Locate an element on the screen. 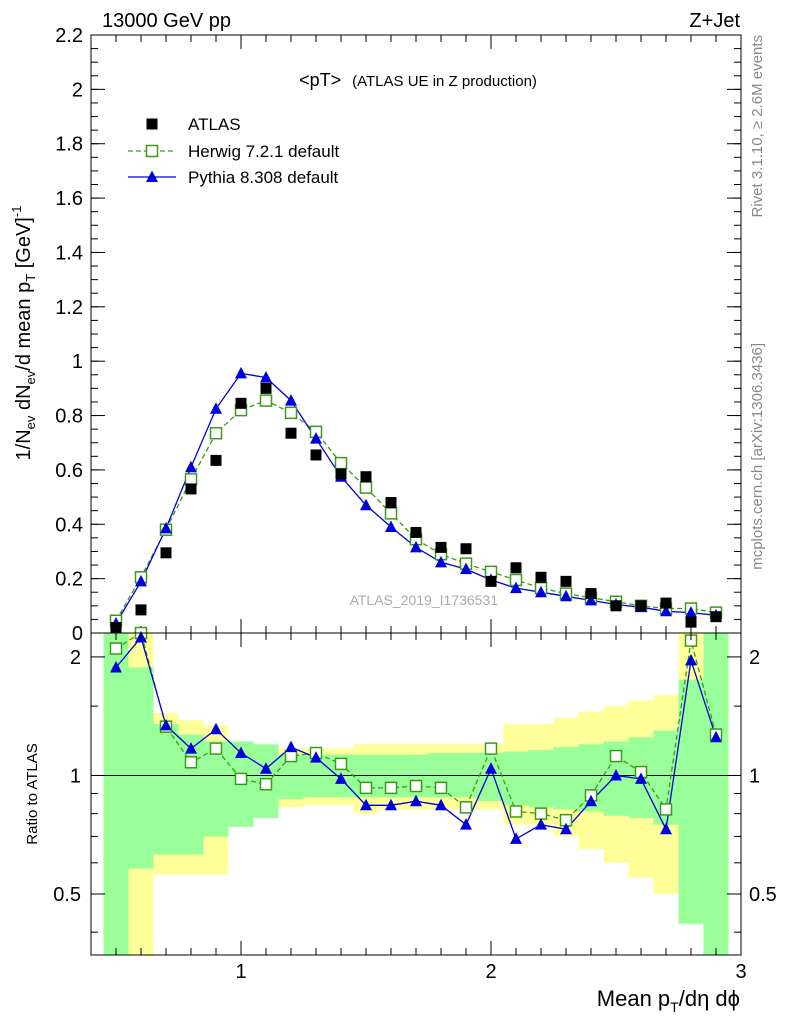 The width and height of the screenshot is (786, 1024). main-y-axis-label: 1/Nev dNev/d mean pT [GeV]-1 is located at coordinates (23, 333).